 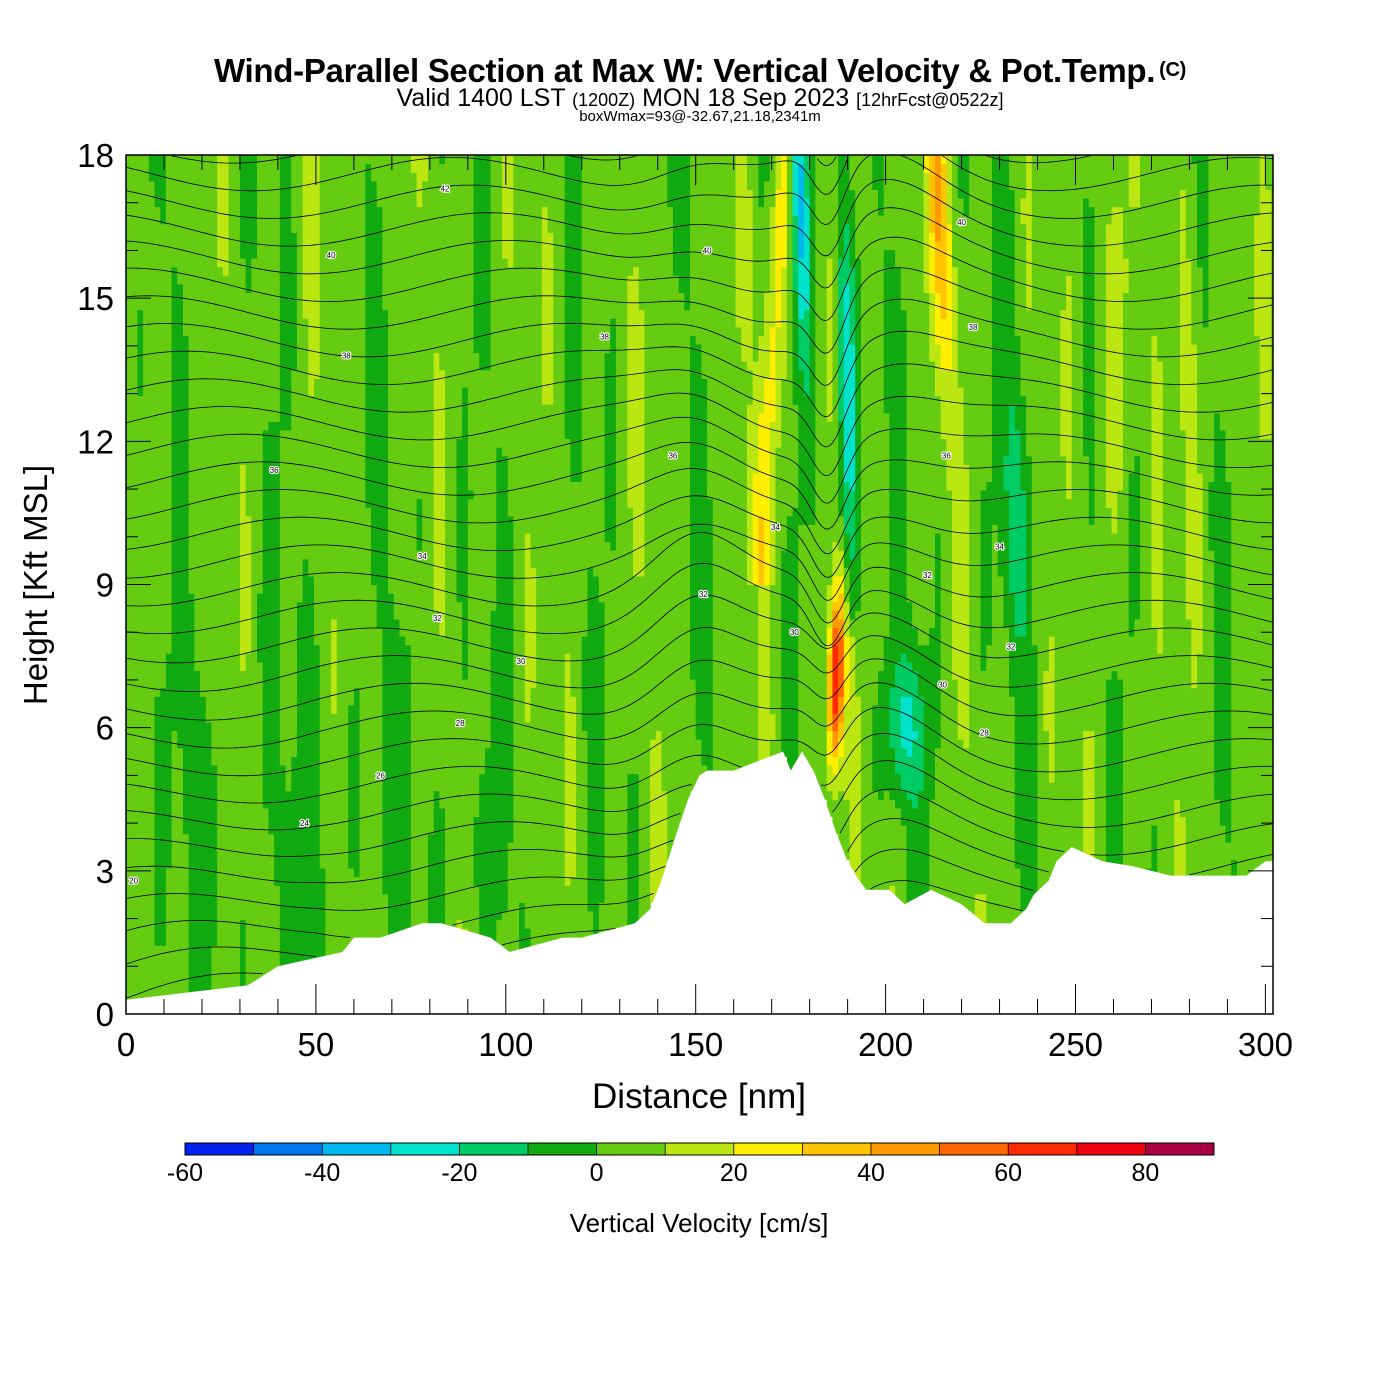 I want to click on y-tick-label: 6, so click(x=105, y=728).